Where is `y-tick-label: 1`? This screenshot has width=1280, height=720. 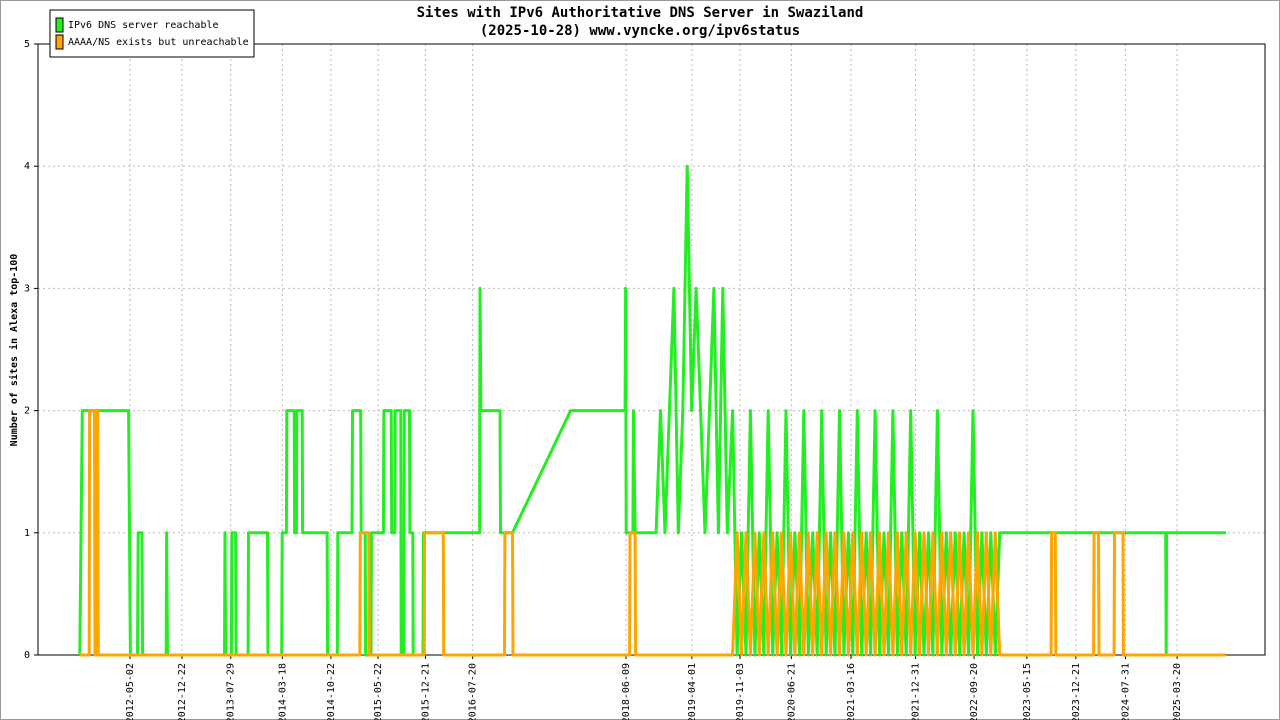 y-tick-label: 1 is located at coordinates (27, 533).